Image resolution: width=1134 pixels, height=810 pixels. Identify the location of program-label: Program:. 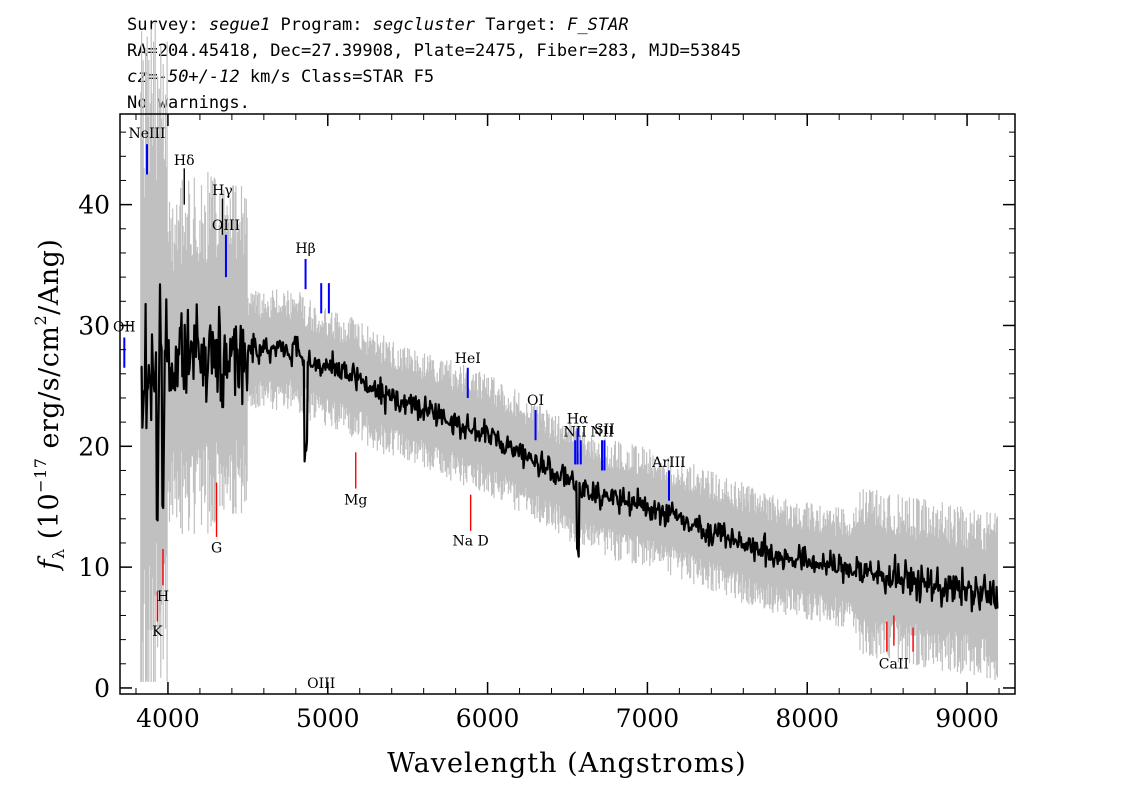
(321, 25).